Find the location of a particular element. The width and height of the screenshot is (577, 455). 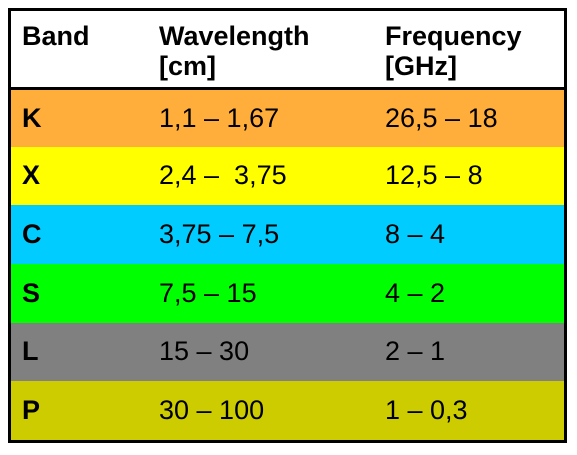

table-row: K 1,1 – 1,67 26,5 – 18 is located at coordinates (287, 117).